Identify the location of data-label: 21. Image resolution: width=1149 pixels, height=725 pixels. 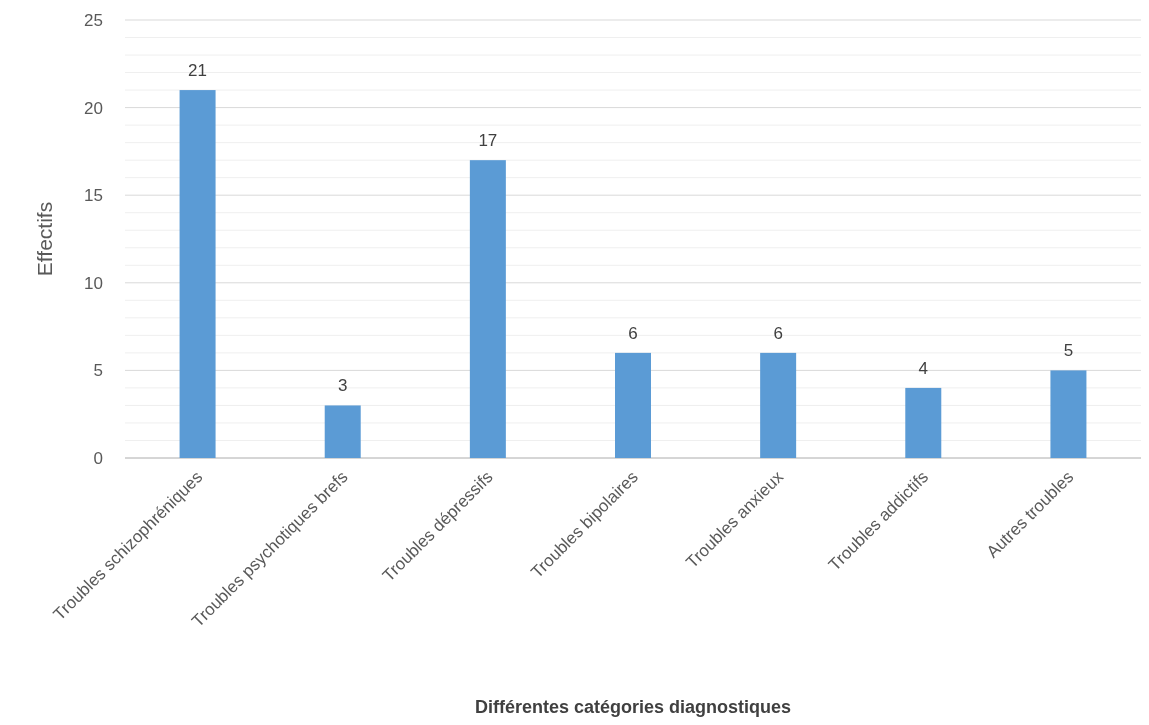
(198, 71).